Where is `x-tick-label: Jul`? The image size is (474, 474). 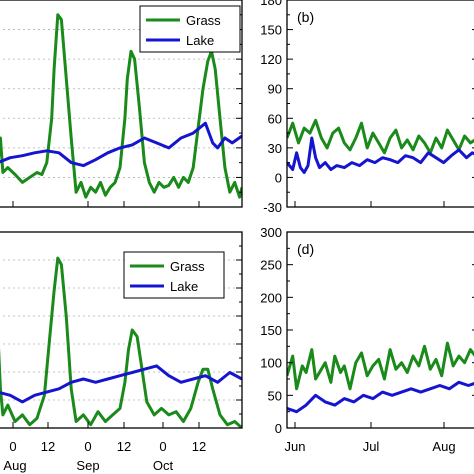
x-tick-label: Jul is located at coordinates (371, 446).